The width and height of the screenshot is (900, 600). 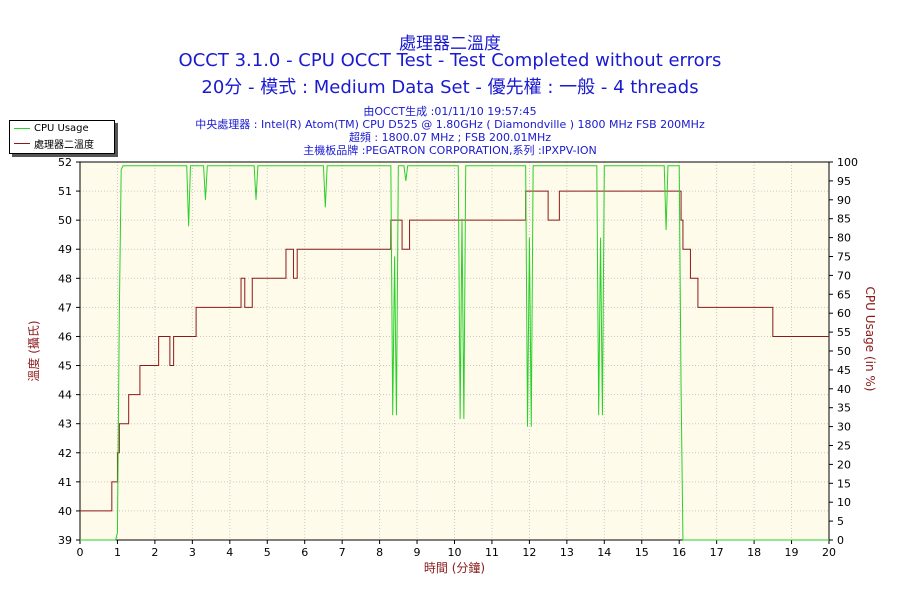 I want to click on x-tick-label: 16, so click(x=679, y=552).